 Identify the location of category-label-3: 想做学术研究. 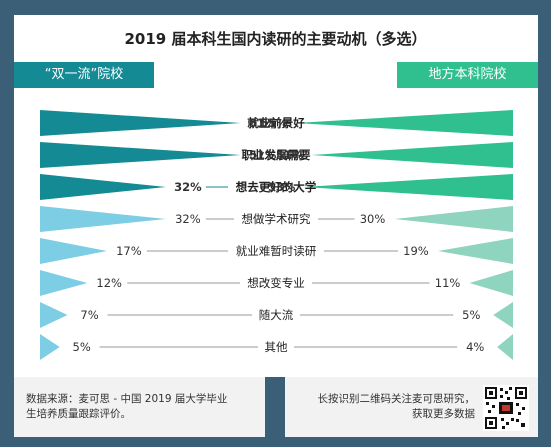
(276, 219).